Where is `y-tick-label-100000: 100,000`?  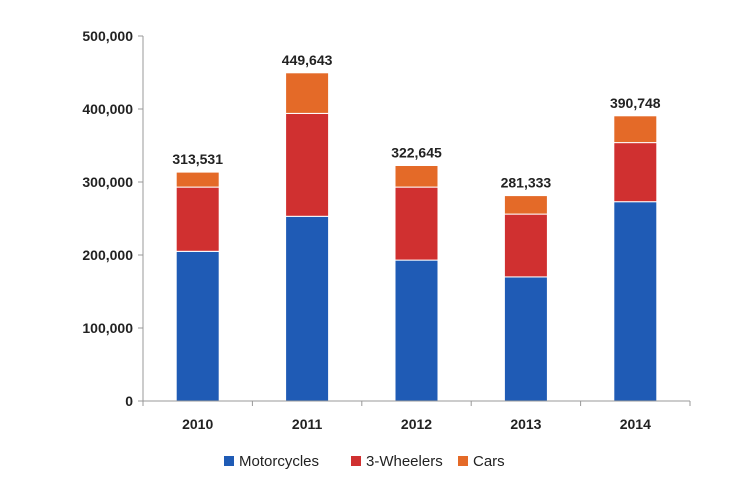
y-tick-label-100000: 100,000 is located at coordinates (107, 328).